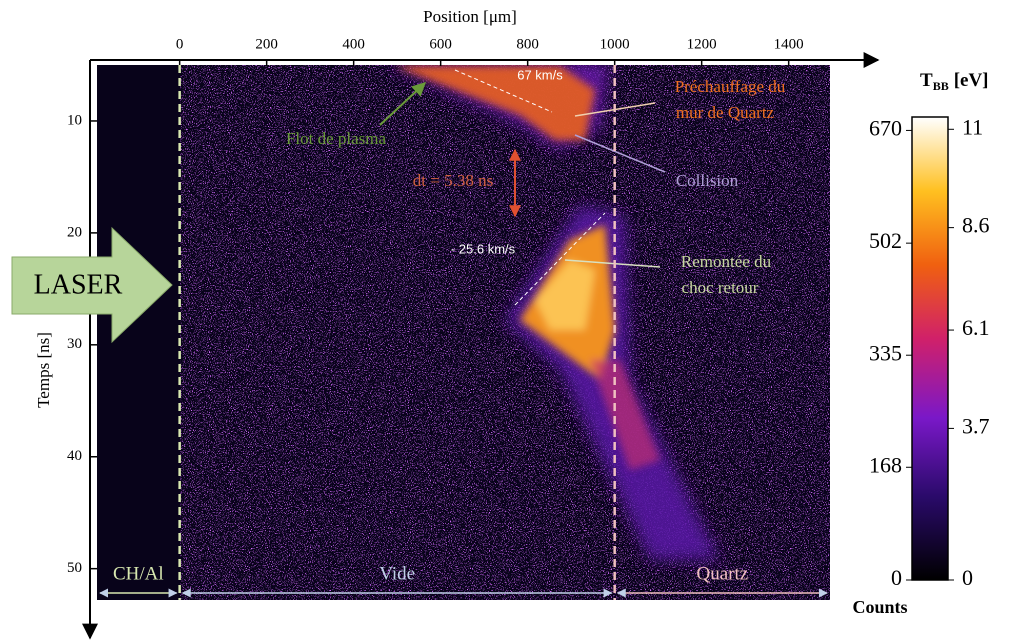 This screenshot has width=1013, height=644. Describe the element at coordinates (879, 607) in the screenshot. I see `counts-label: Counts` at that location.